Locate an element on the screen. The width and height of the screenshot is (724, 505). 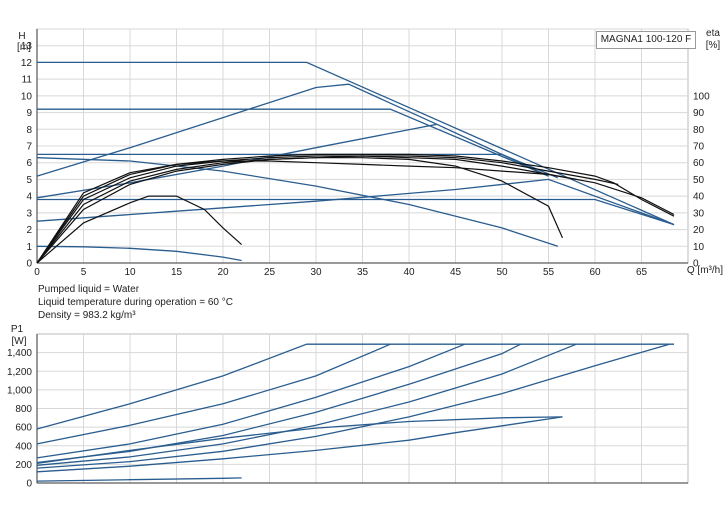
head-x-tick-label: 60 is located at coordinates (595, 272).